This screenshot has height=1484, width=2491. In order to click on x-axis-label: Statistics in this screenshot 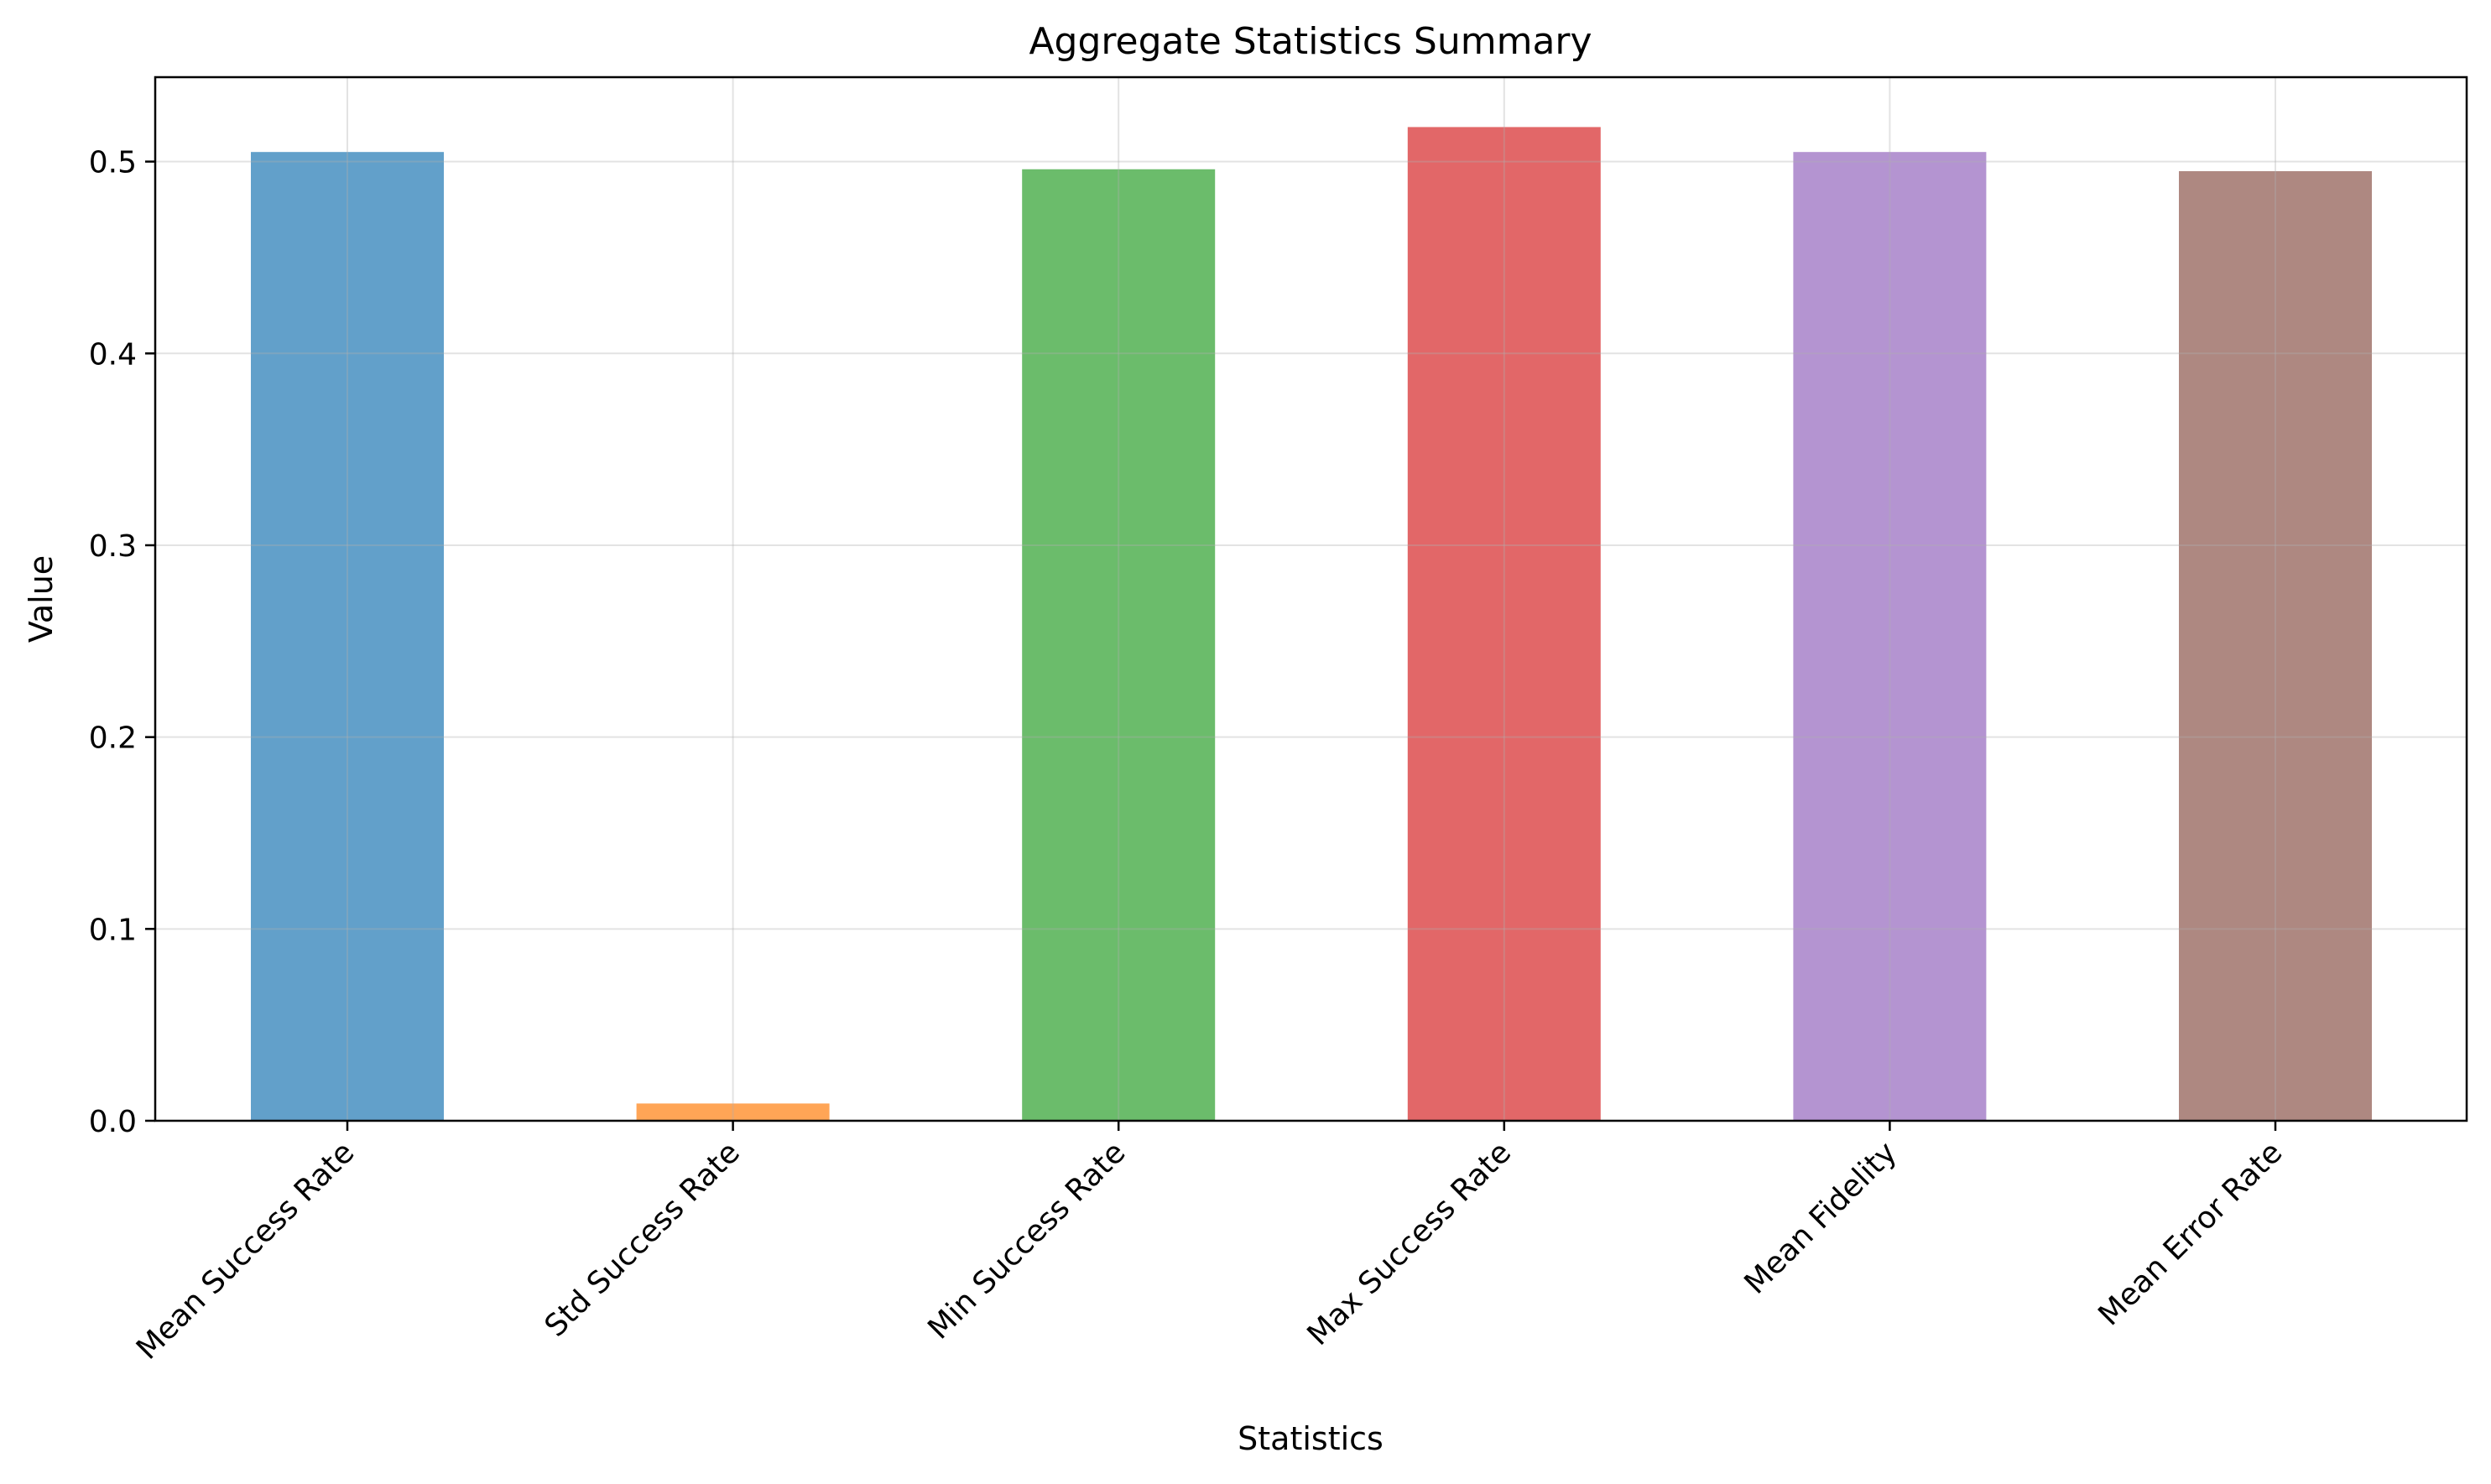, I will do `click(1311, 1438)`.